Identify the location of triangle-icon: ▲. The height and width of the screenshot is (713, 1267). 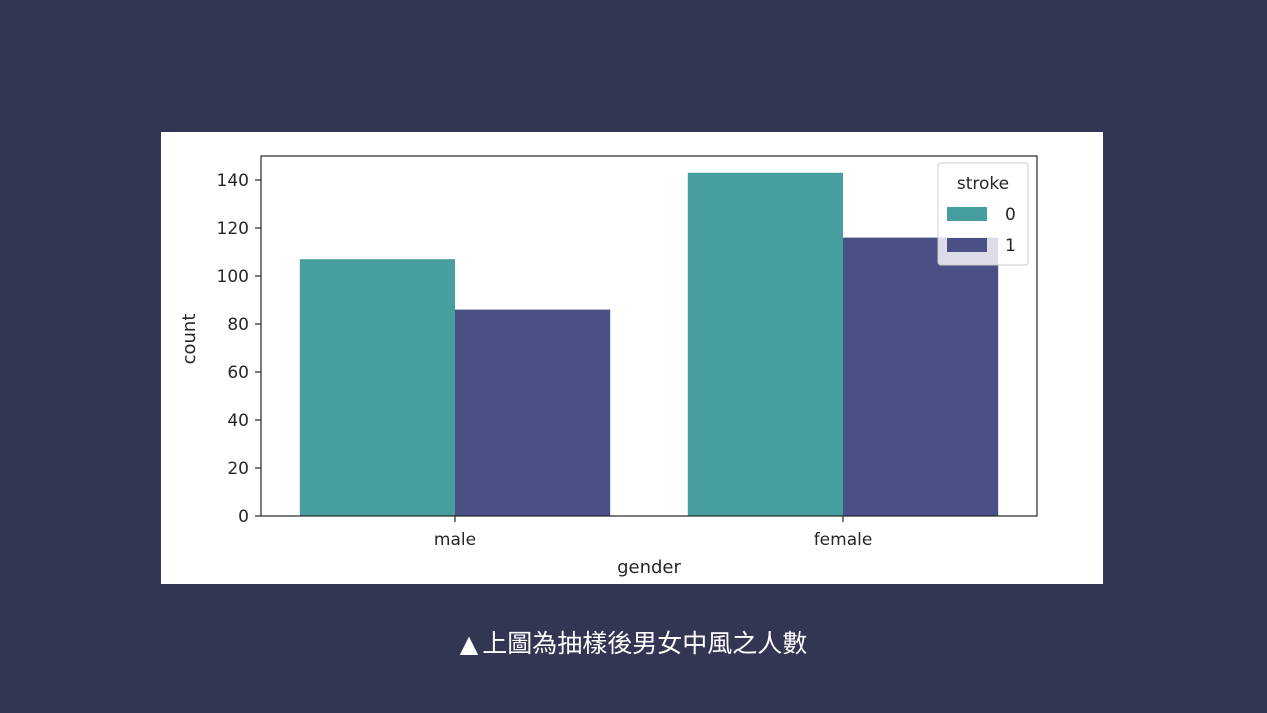
(469, 644).